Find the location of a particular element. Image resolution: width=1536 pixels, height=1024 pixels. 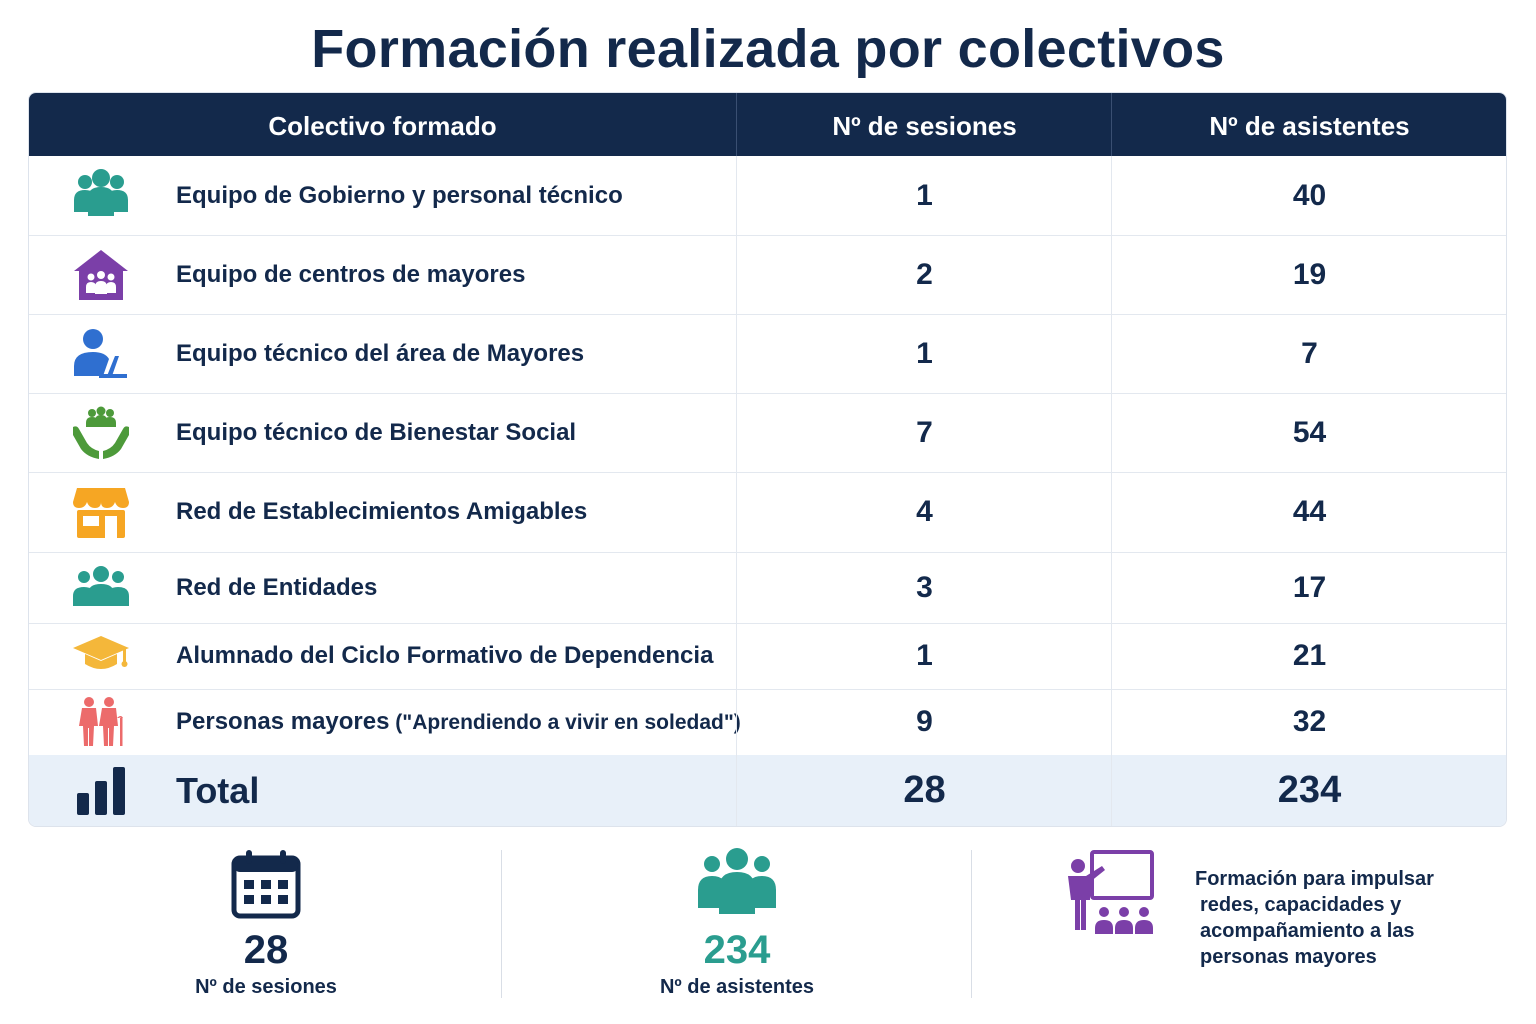

row-label: Equipo técnico de Bienestar Social is located at coordinates (376, 433).